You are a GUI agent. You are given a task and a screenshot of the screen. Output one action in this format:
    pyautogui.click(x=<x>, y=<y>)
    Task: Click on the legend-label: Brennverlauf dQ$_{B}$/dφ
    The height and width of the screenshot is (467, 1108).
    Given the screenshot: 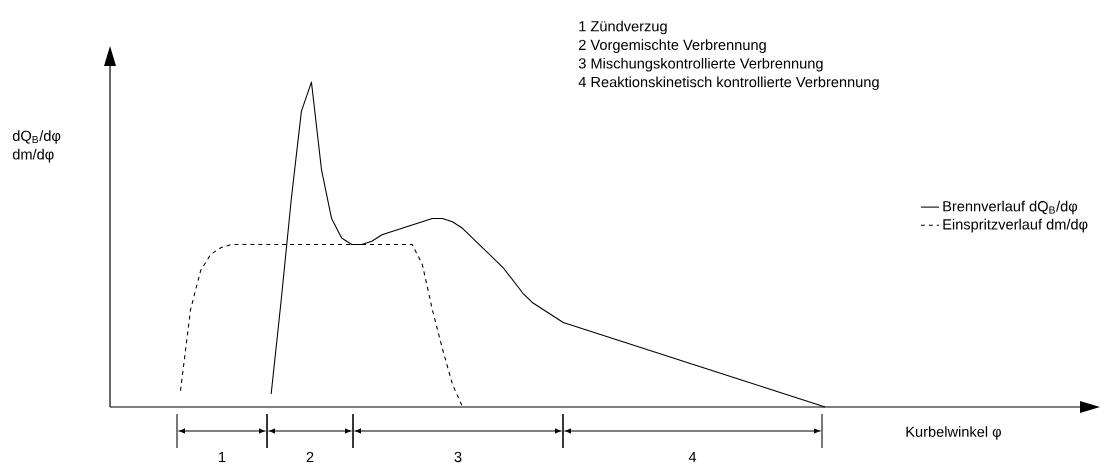 What is the action you would take?
    pyautogui.click(x=1010, y=207)
    